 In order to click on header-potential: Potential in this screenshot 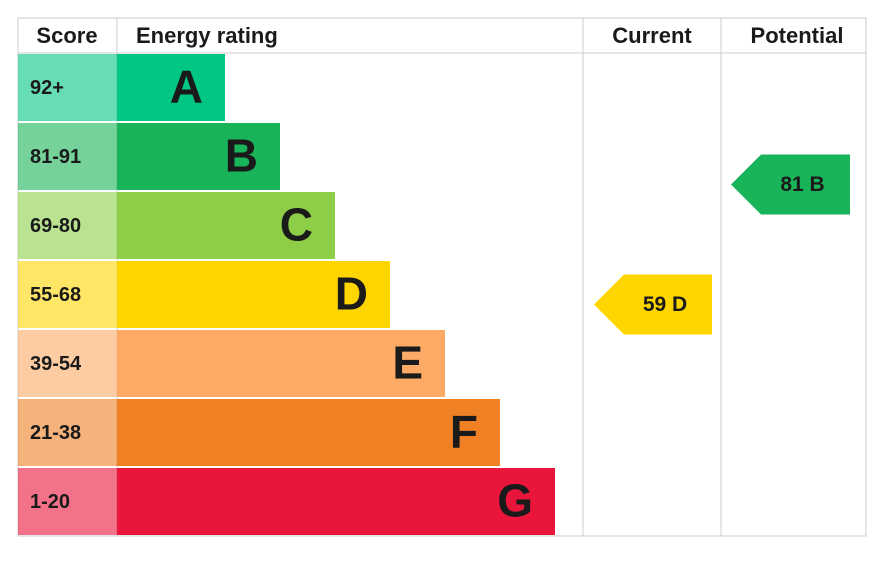, I will do `click(797, 35)`.